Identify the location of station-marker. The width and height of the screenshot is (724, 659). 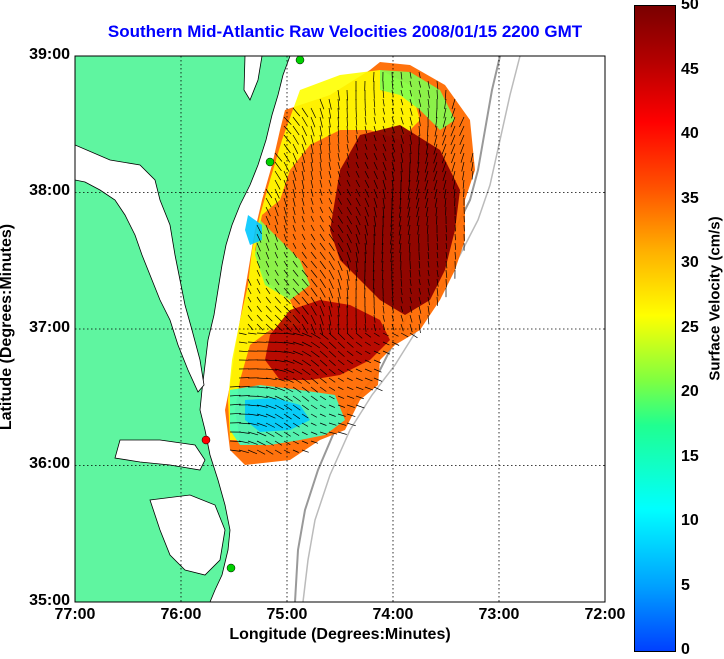
(206, 440).